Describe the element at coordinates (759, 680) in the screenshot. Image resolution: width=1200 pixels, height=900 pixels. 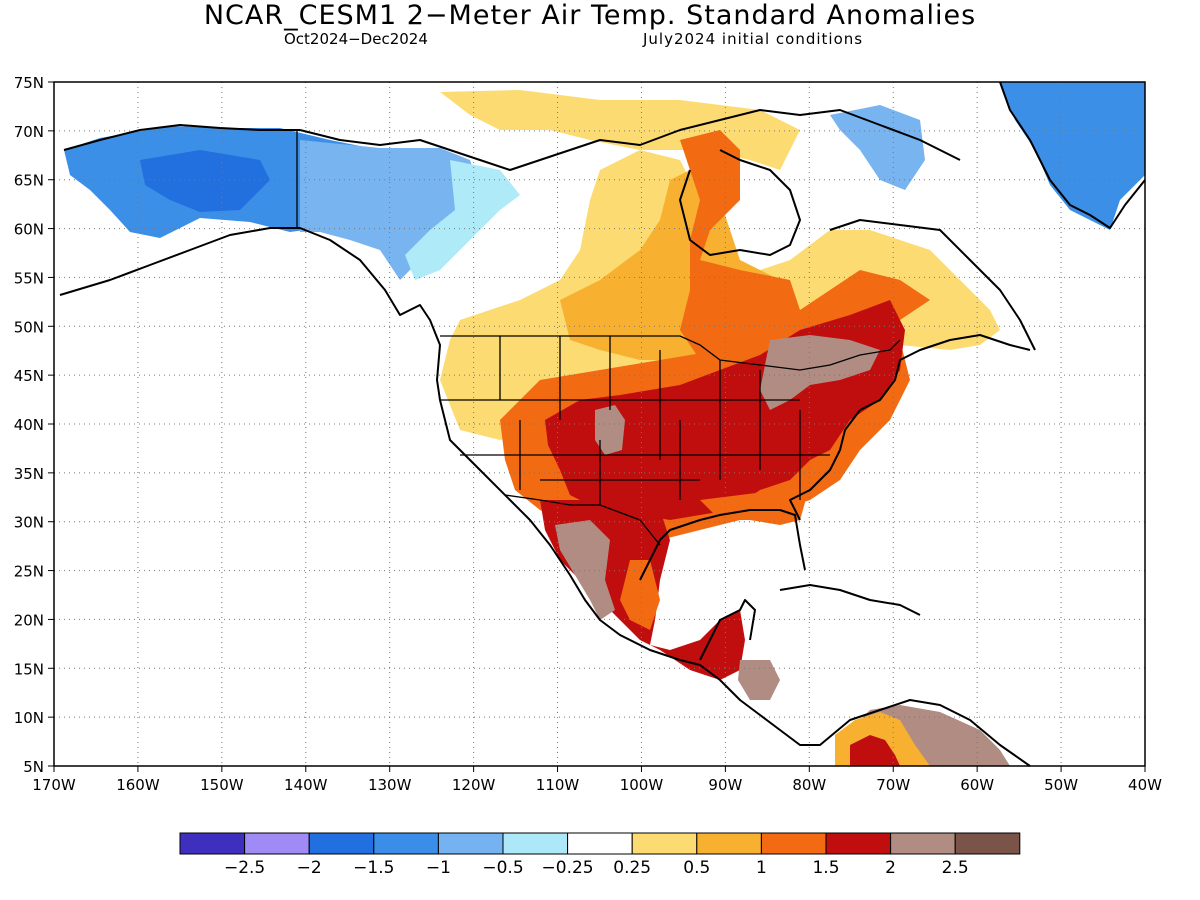
I see `anomaly-central-america` at that location.